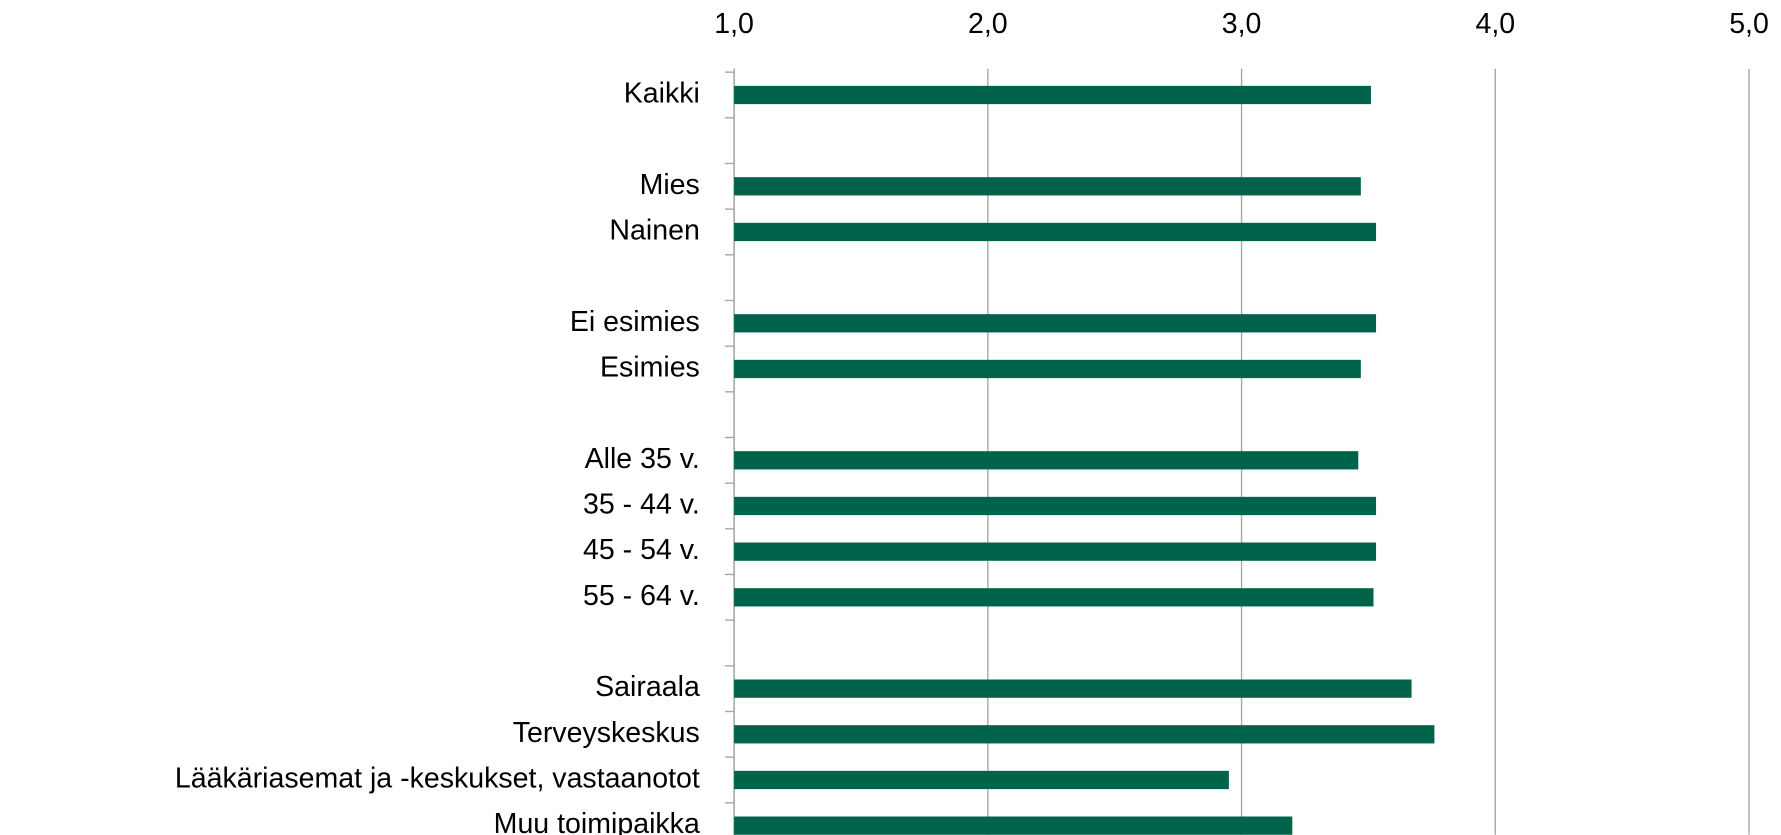 This screenshot has height=835, width=1781. Describe the element at coordinates (650, 368) in the screenshot. I see `y-tick-label: Esimies` at that location.